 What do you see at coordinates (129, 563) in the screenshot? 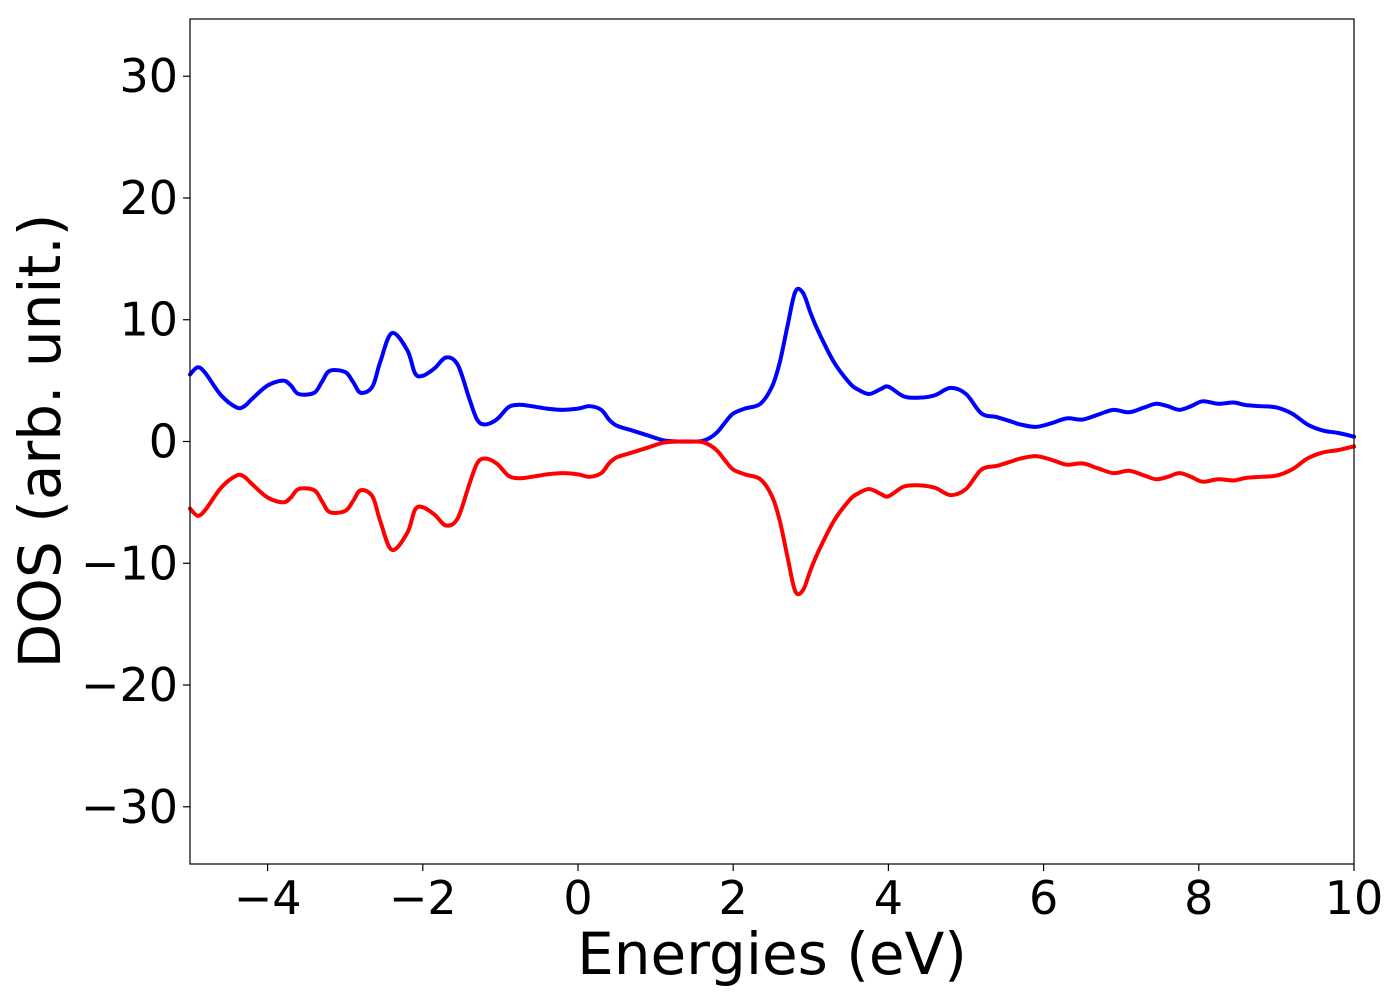
I see `y-tick-label: −10` at bounding box center [129, 563].